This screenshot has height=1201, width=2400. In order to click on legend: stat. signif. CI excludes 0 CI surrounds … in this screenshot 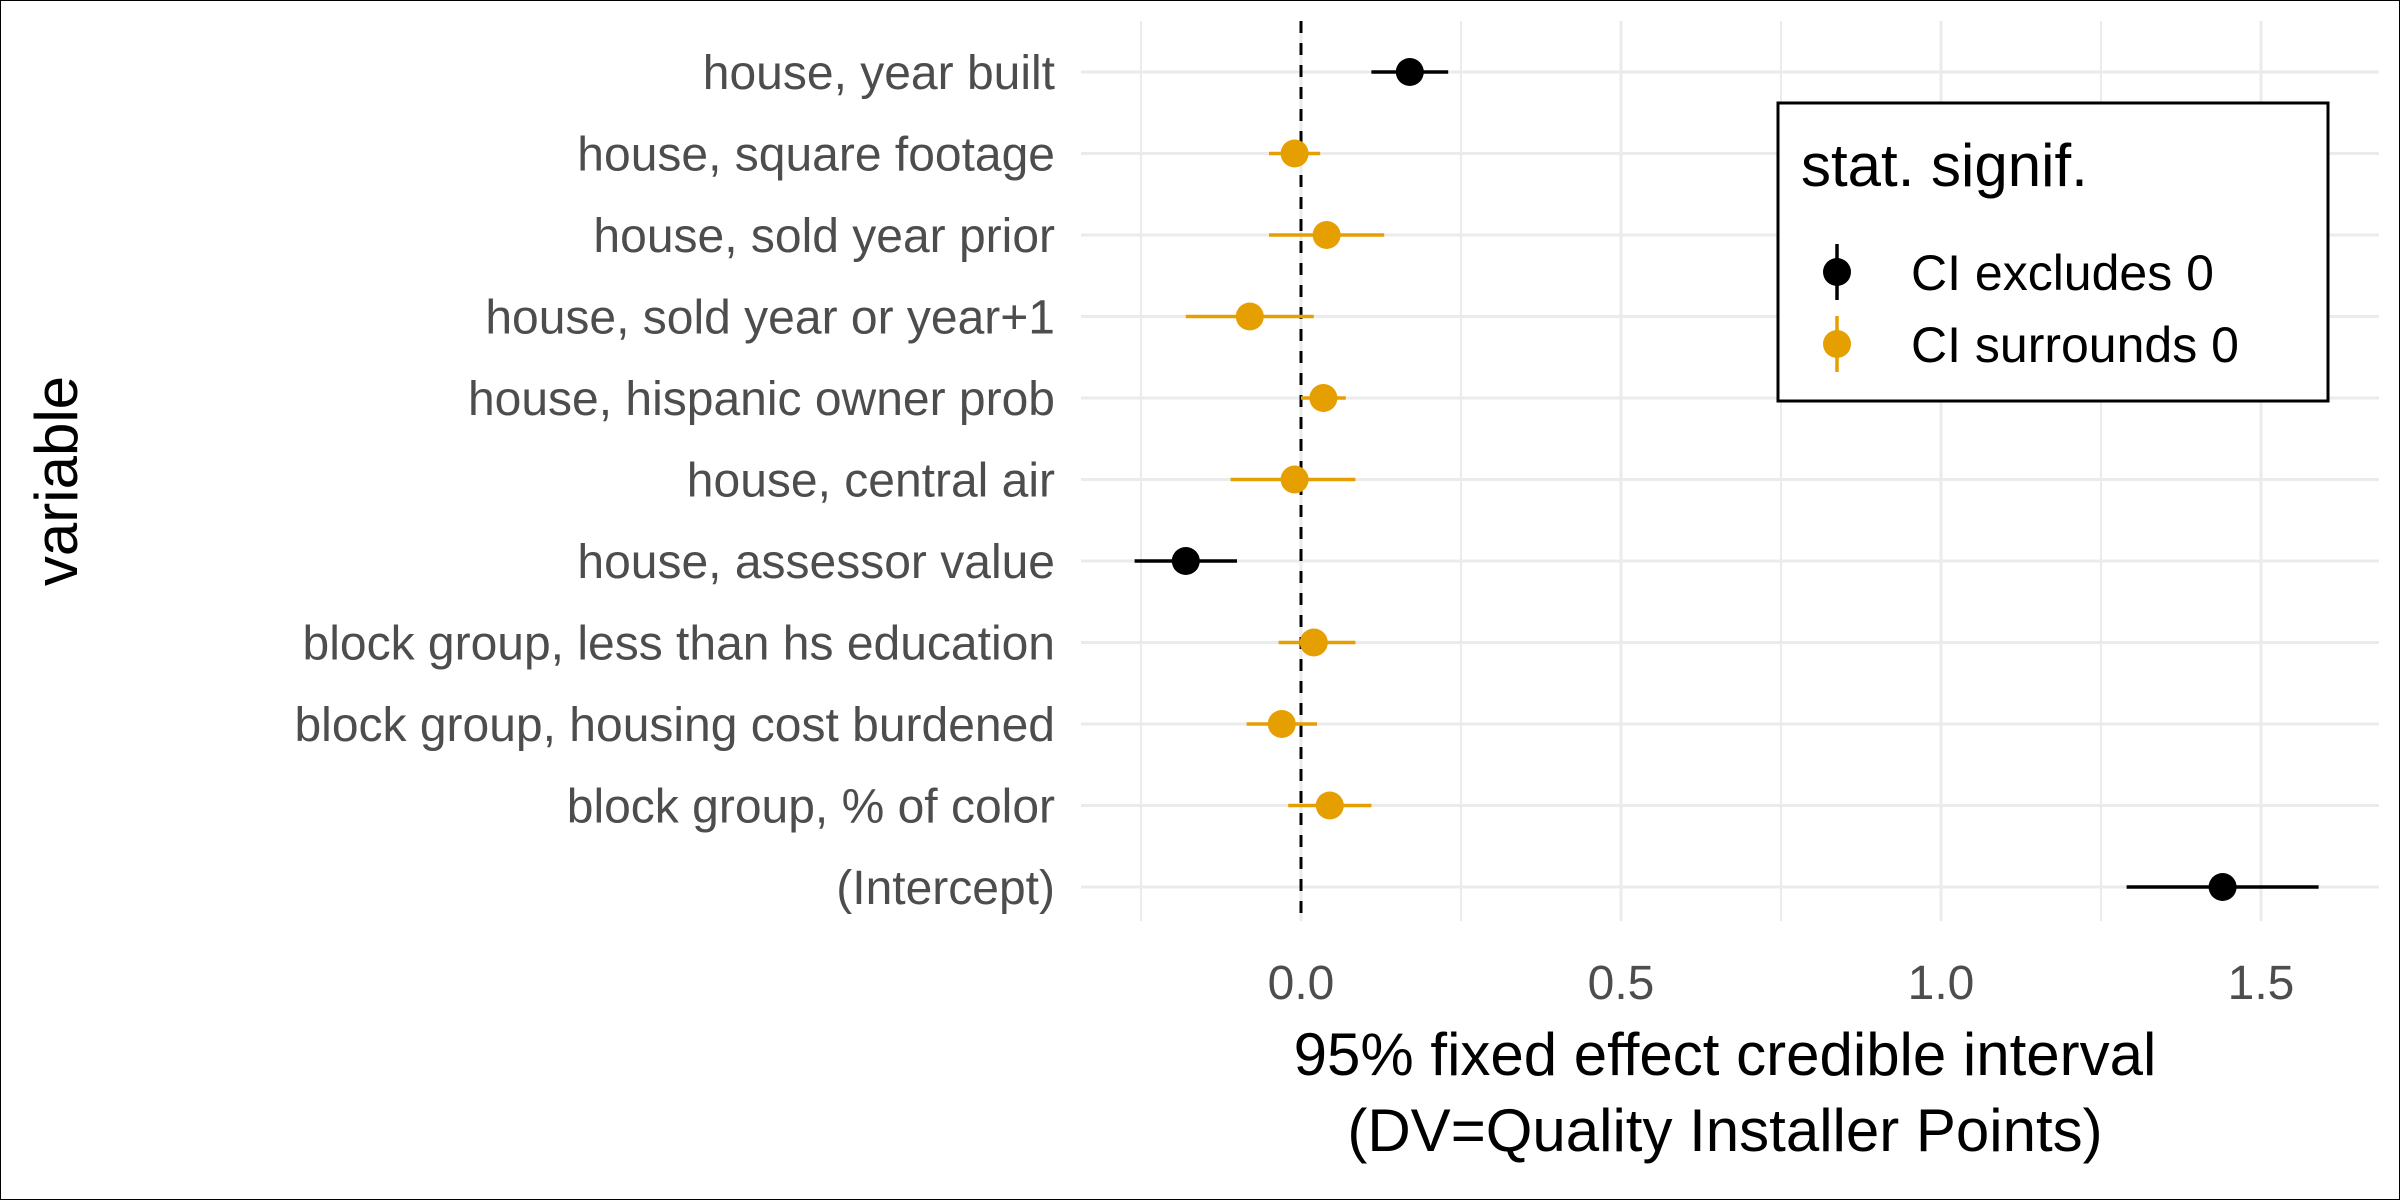, I will do `click(2053, 252)`.